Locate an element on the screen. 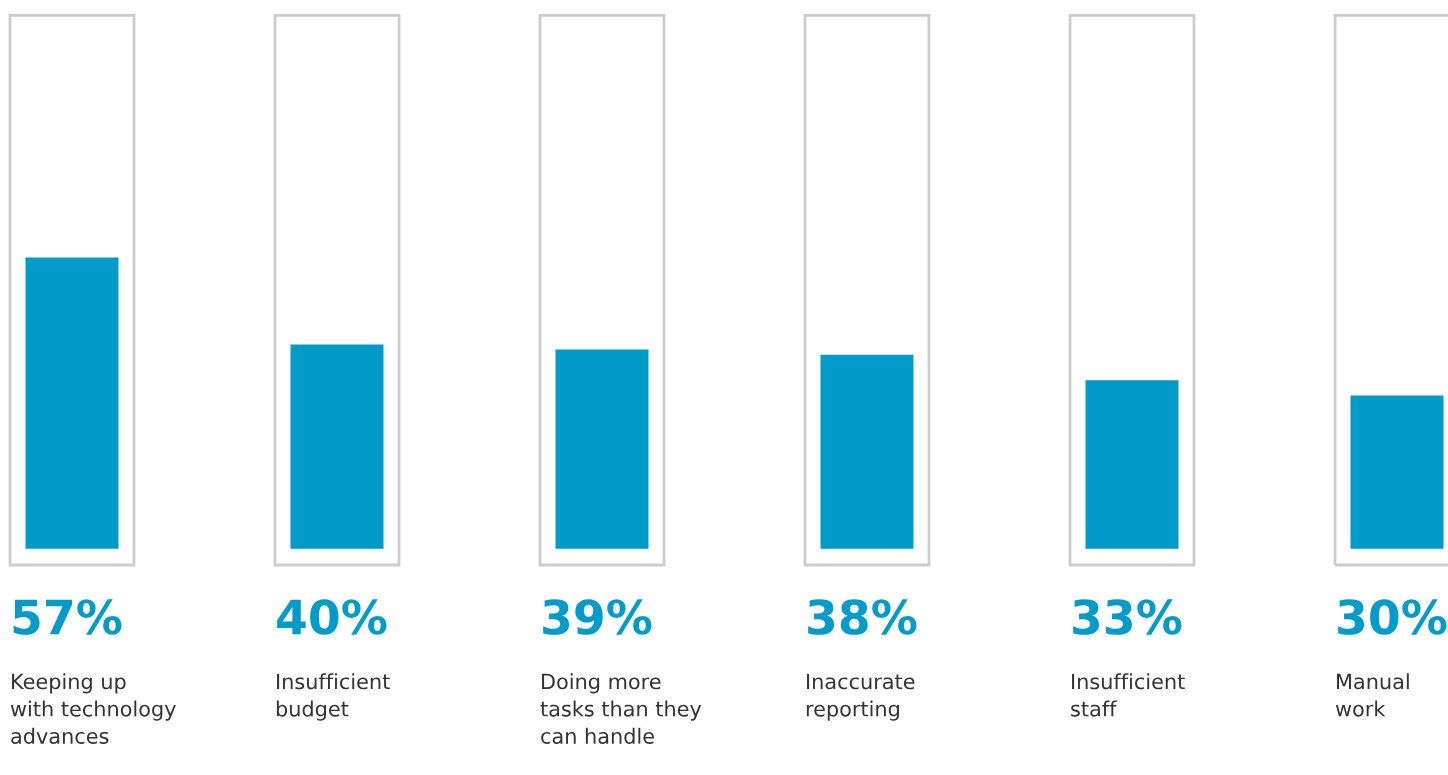  x-tick-label: Inaccurate reporting is located at coordinates (860, 697).